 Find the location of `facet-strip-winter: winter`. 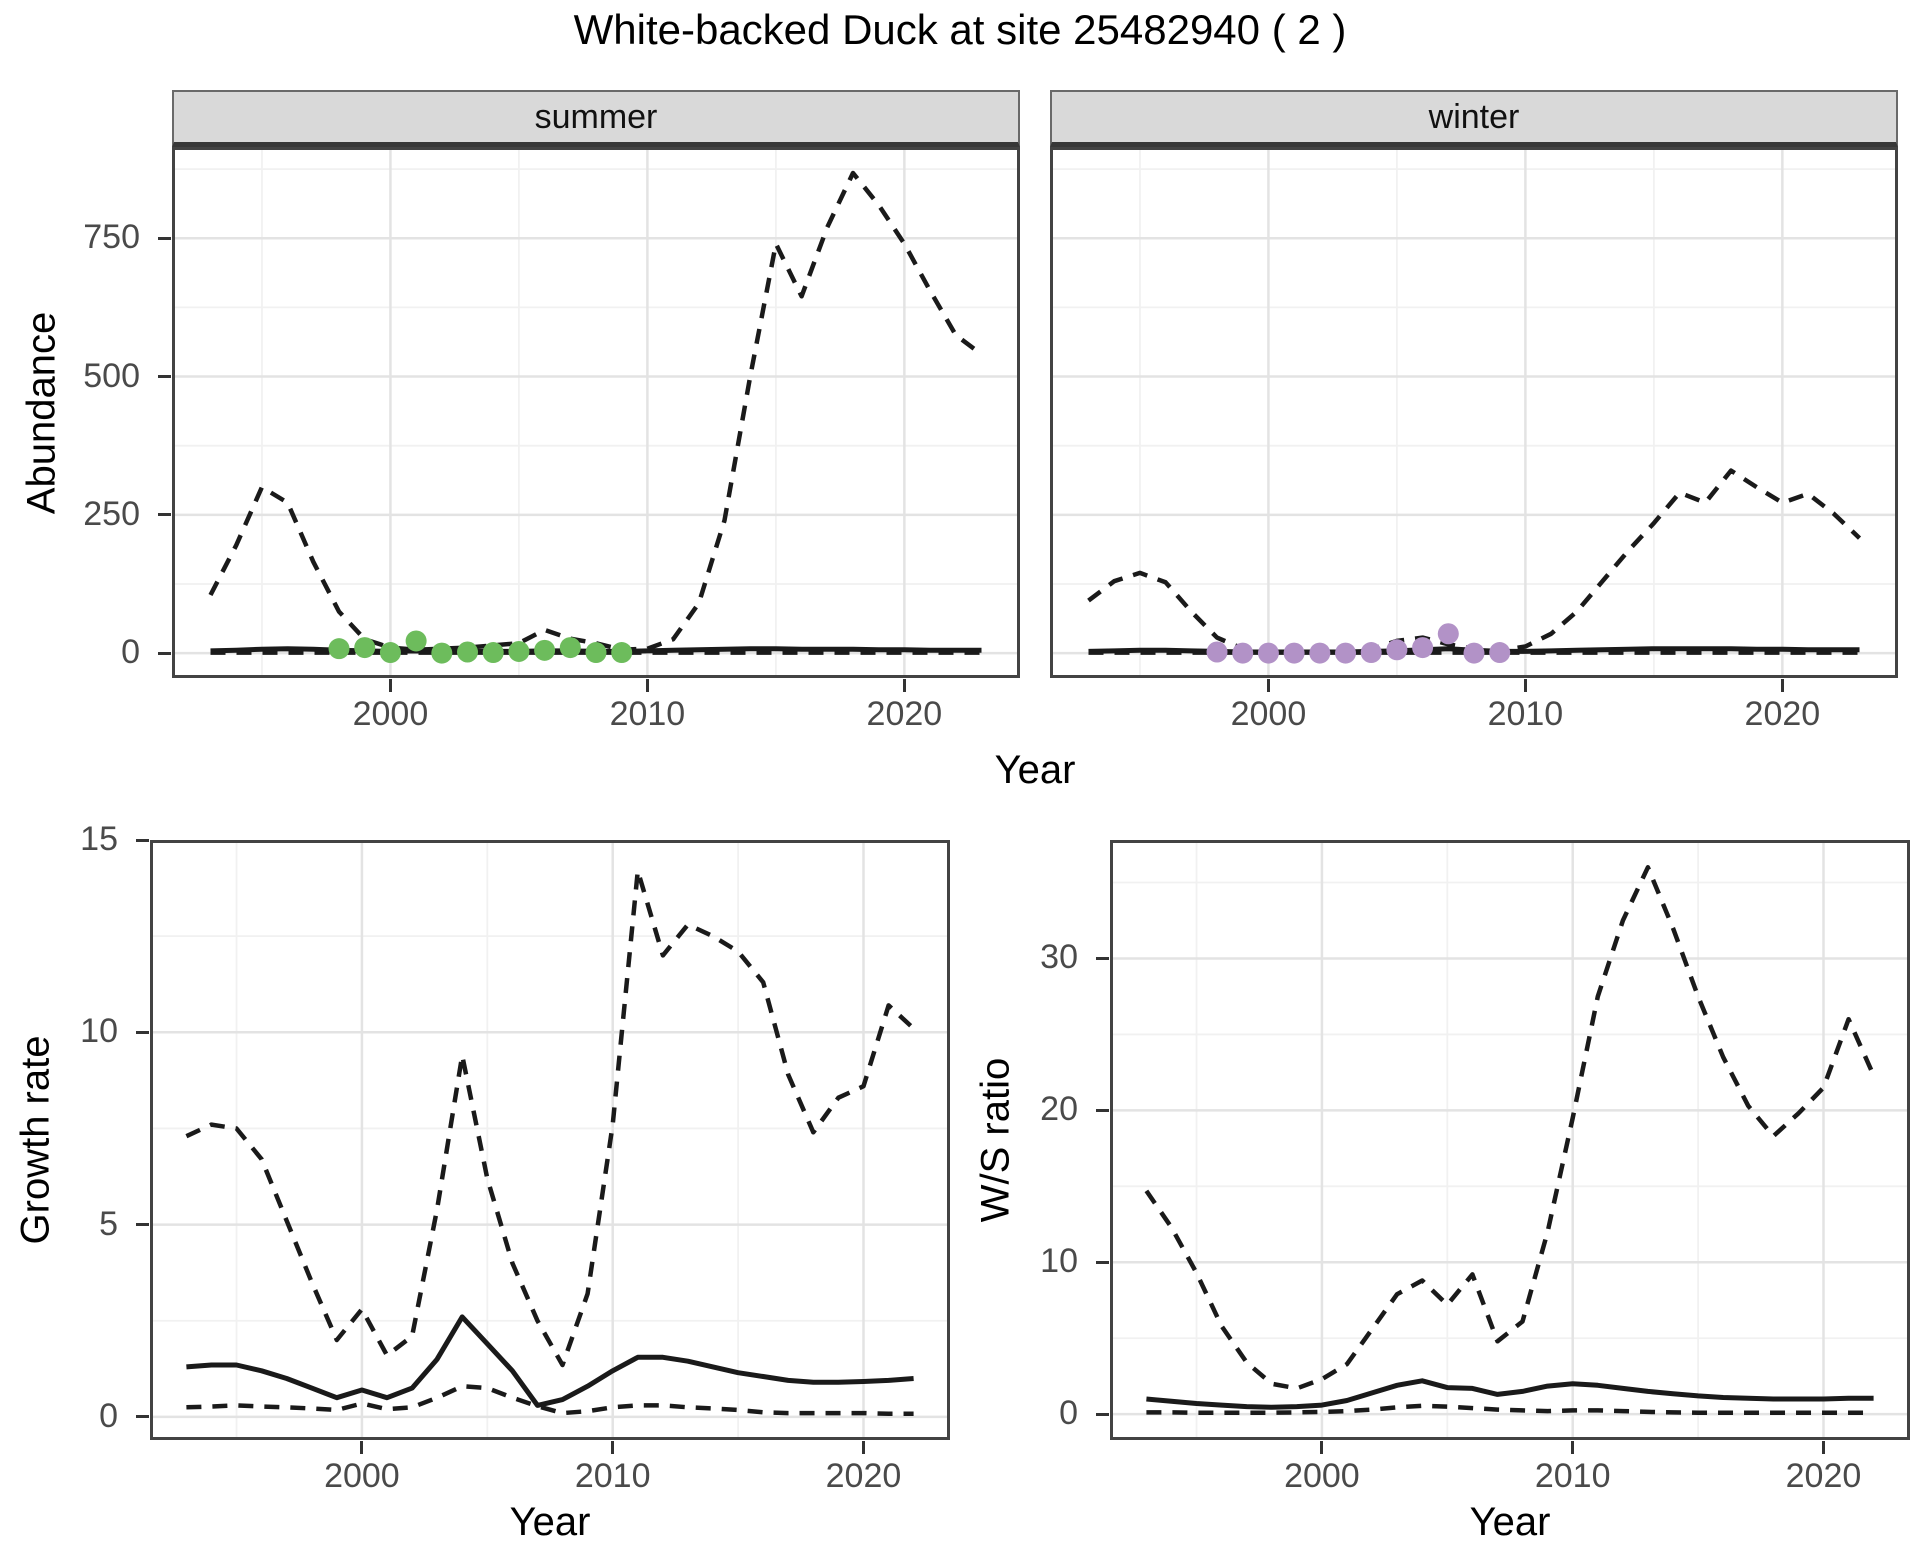

facet-strip-winter: winter is located at coordinates (1474, 118).